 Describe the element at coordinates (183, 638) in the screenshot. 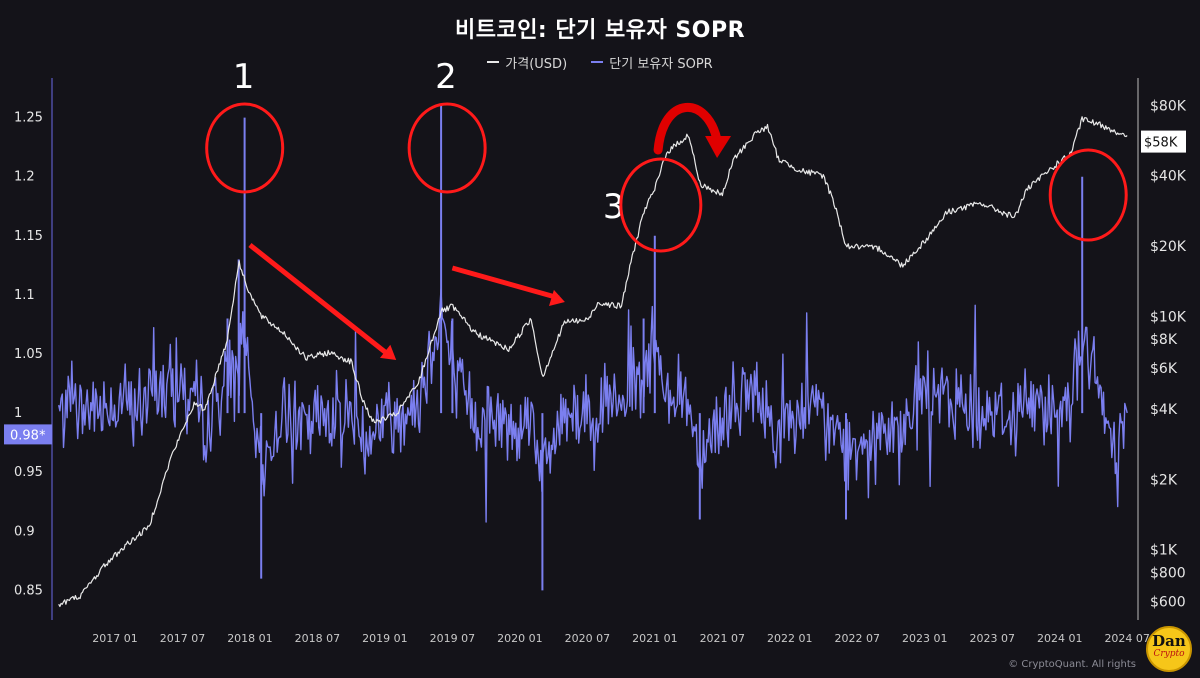

I see `x-tick-label: 2017 07` at that location.